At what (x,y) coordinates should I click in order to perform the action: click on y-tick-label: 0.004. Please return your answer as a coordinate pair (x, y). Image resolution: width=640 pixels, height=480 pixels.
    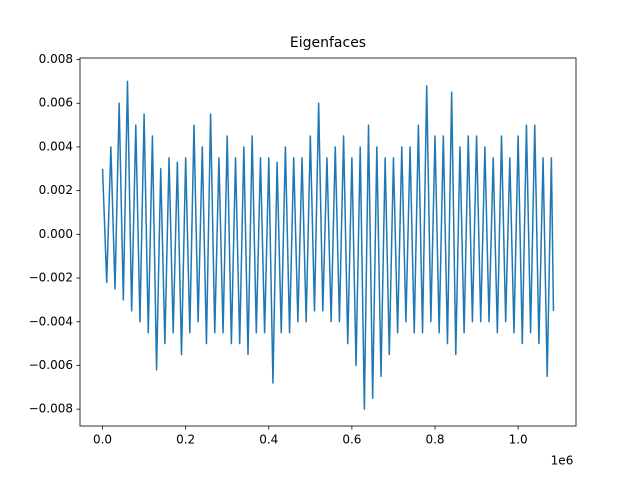
    Looking at the image, I should click on (56, 146).